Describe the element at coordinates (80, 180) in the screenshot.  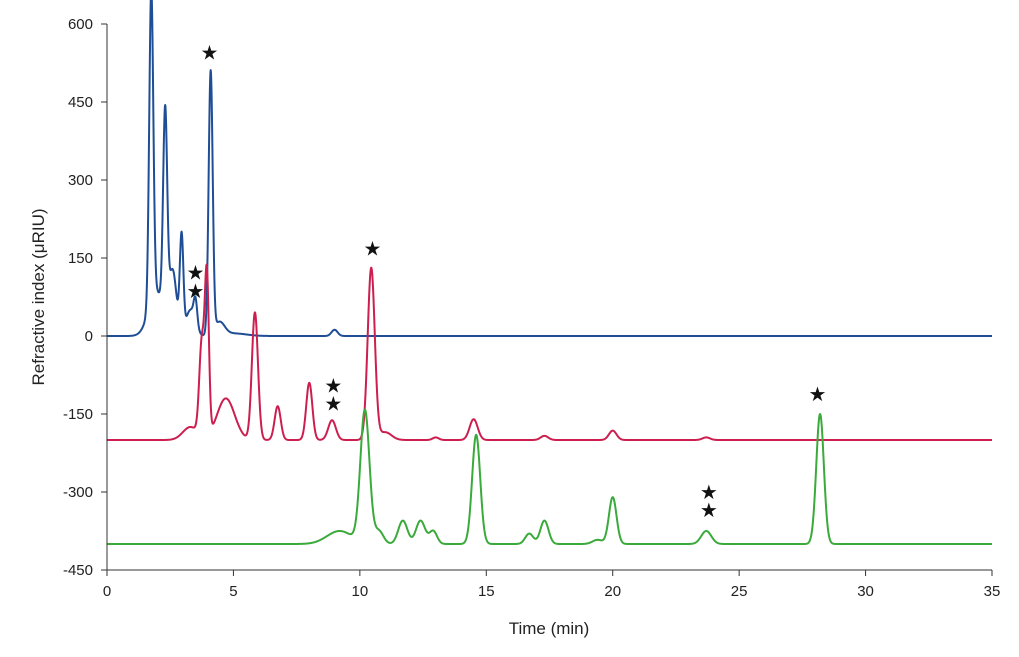
I see `y-tick-label: 300` at that location.